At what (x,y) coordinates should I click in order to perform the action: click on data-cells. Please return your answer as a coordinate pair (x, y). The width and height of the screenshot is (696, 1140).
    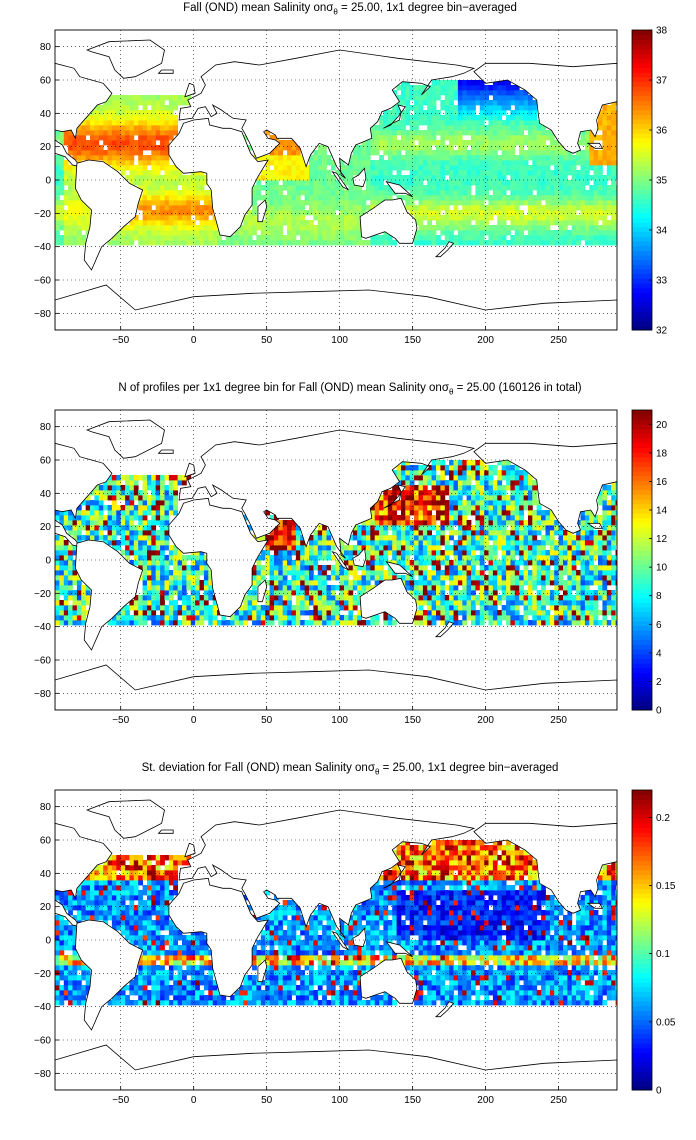
    Looking at the image, I should click on (336, 540).